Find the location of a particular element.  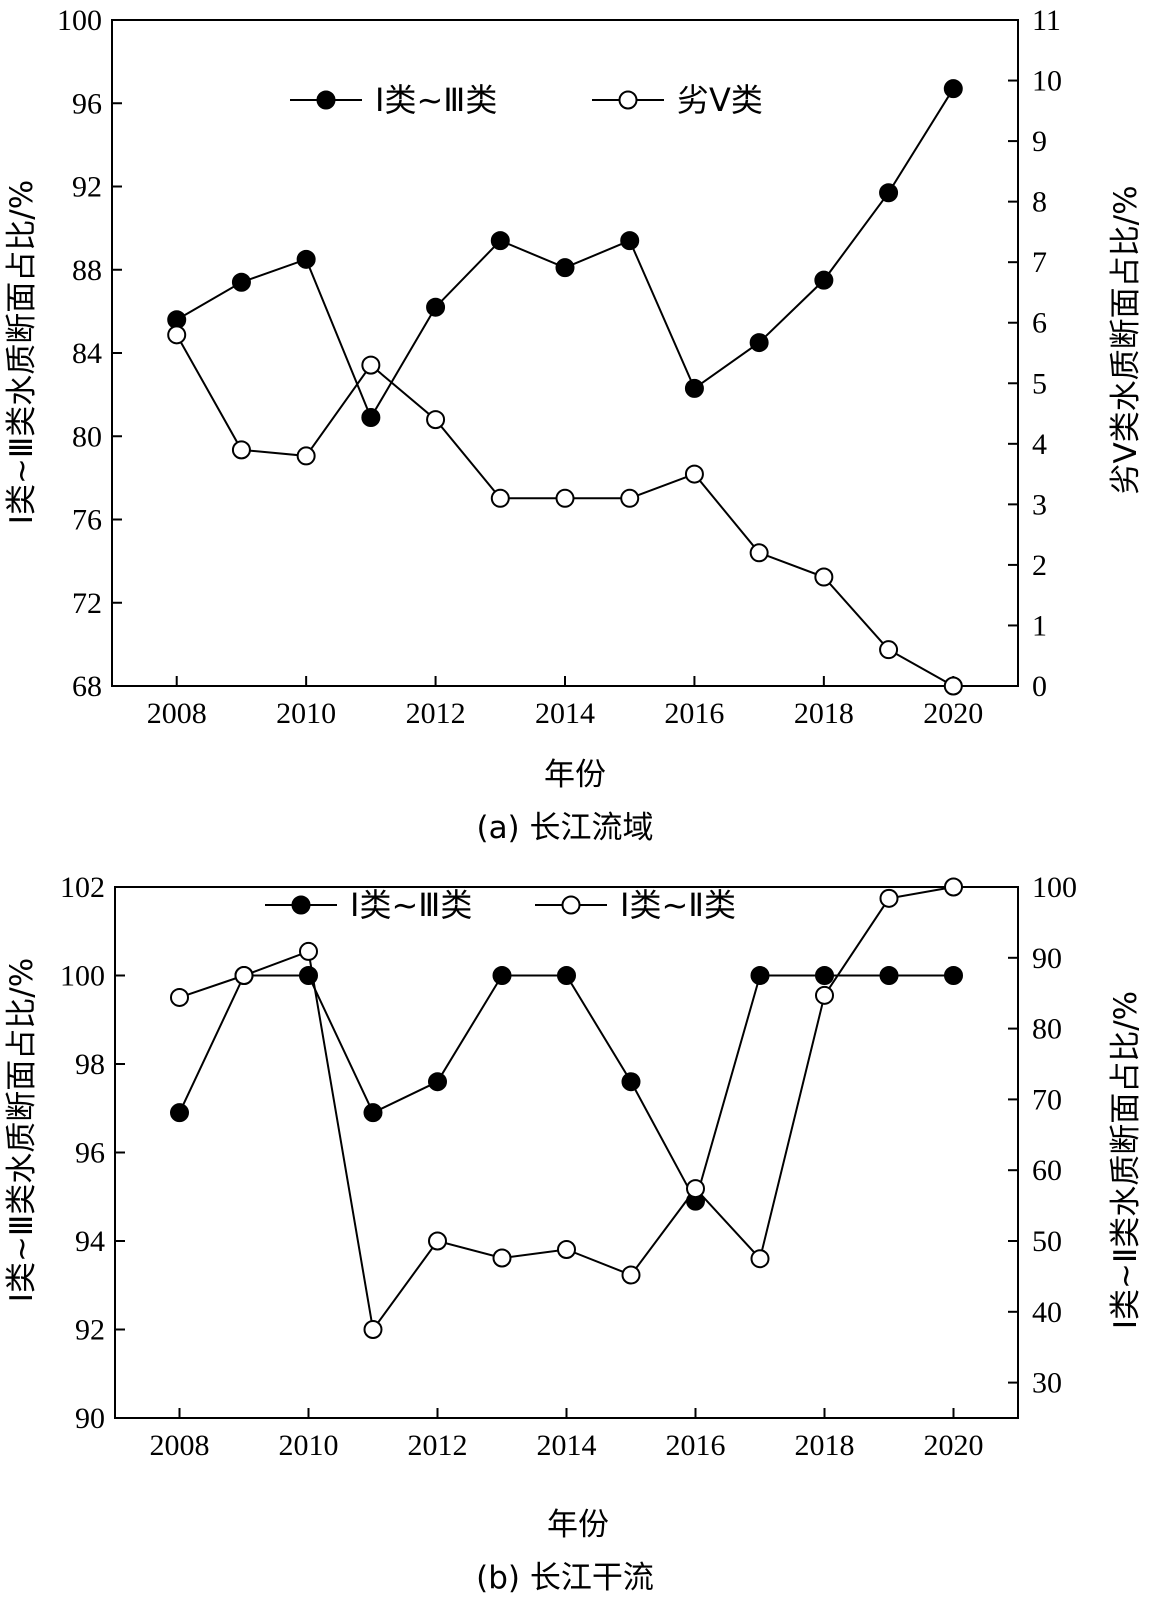

panel-b-x-tick-label: 2012 is located at coordinates (438, 1445).